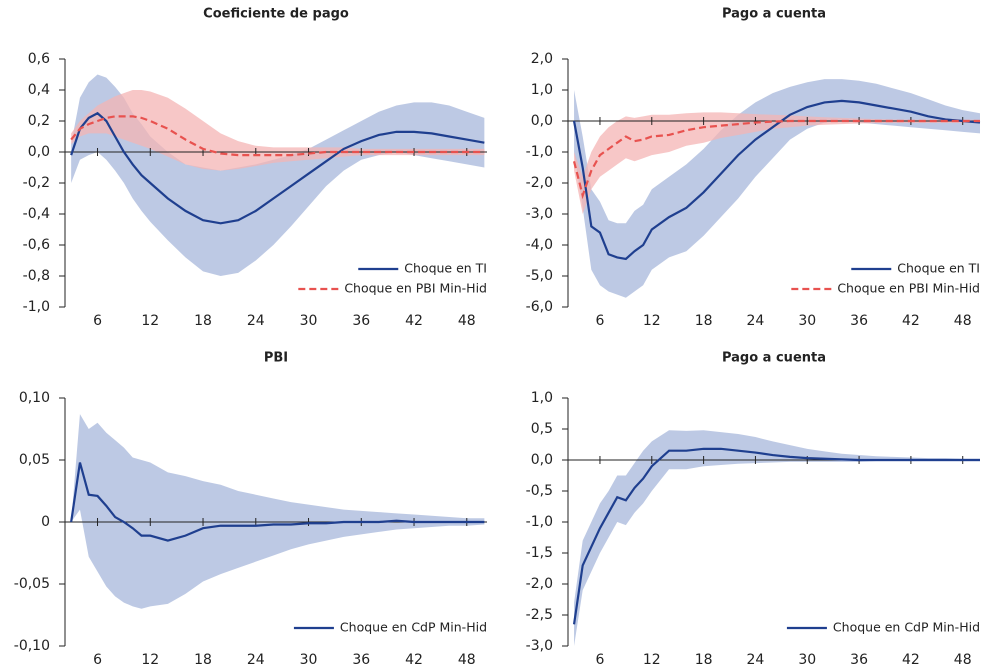 This screenshot has width=984, height=672. I want to click on y-tick-label: -4,0, so click(539, 245).